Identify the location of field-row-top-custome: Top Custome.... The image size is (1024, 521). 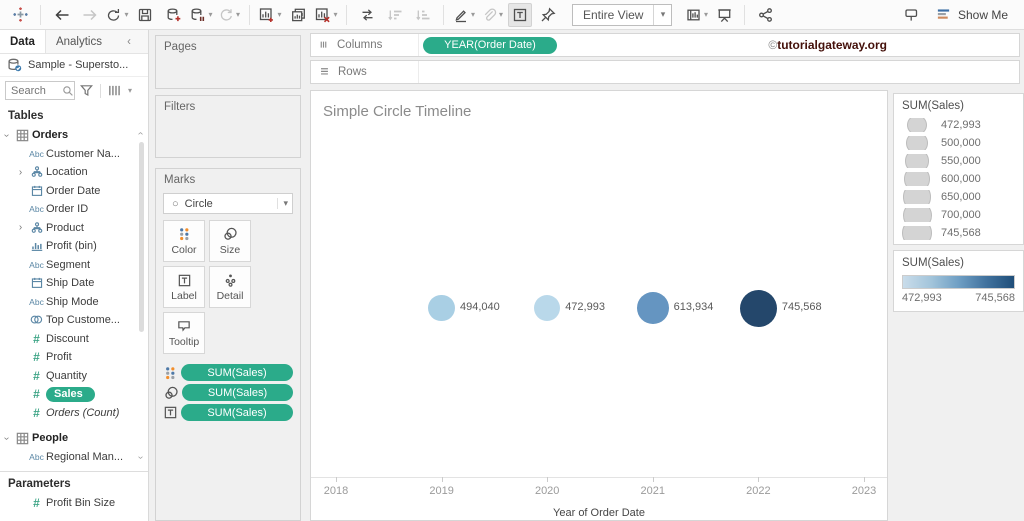
(74, 320).